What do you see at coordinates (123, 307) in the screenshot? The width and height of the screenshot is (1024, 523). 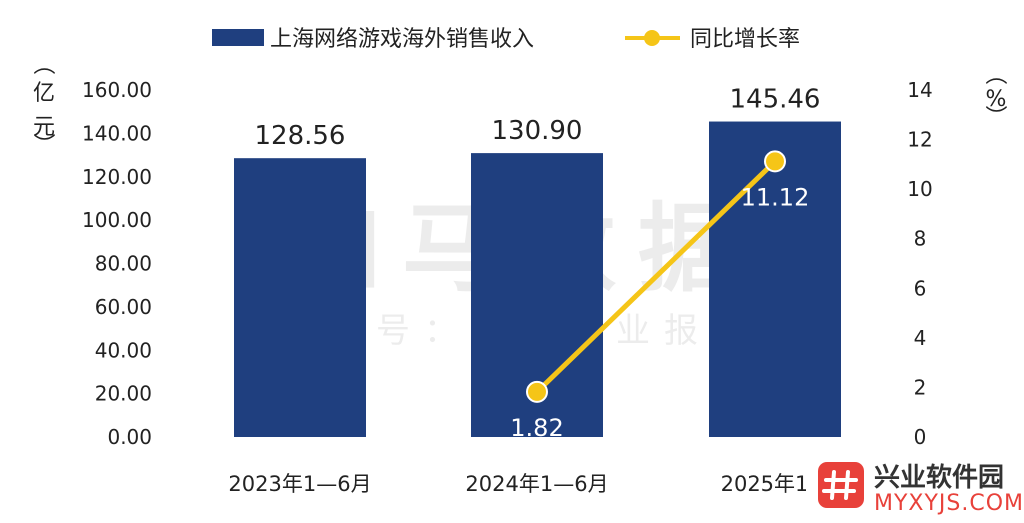 I see `y-left-tick: 60.00` at bounding box center [123, 307].